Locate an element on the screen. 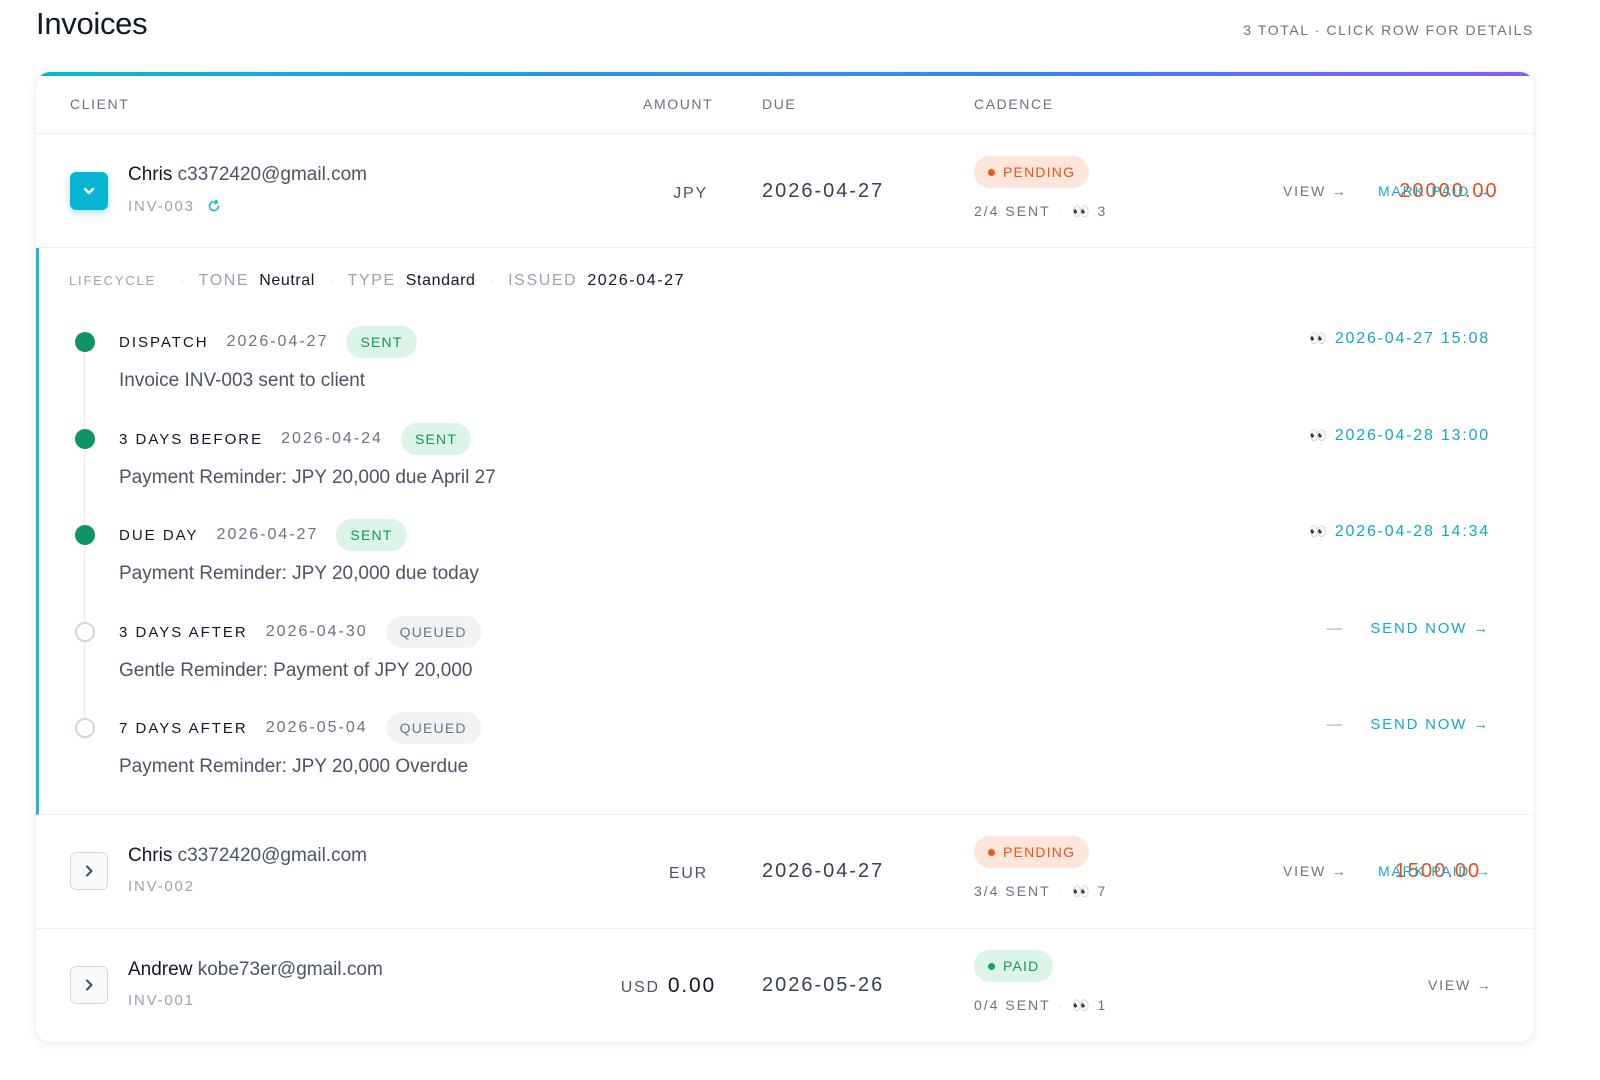 This screenshot has height=1080, width=1600. step-date: 2026-04-24 is located at coordinates (332, 438).